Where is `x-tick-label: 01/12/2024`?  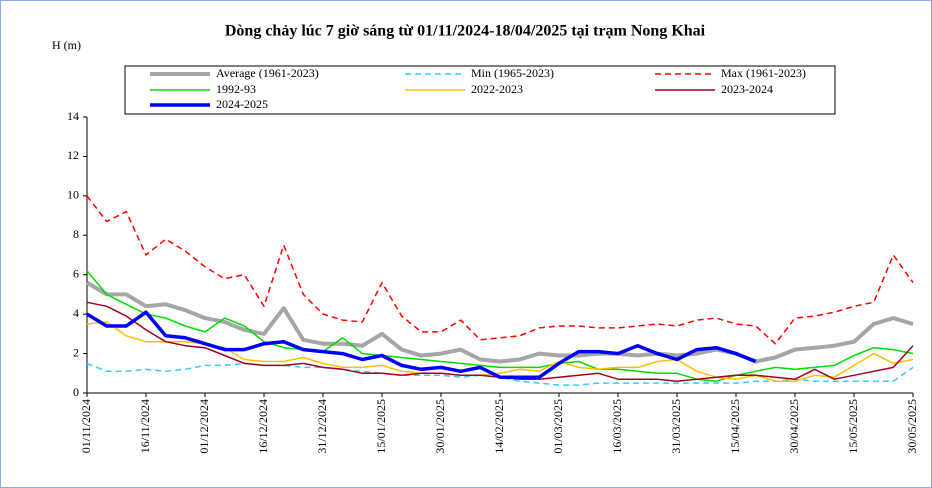
x-tick-label: 01/12/2024 is located at coordinates (204, 426).